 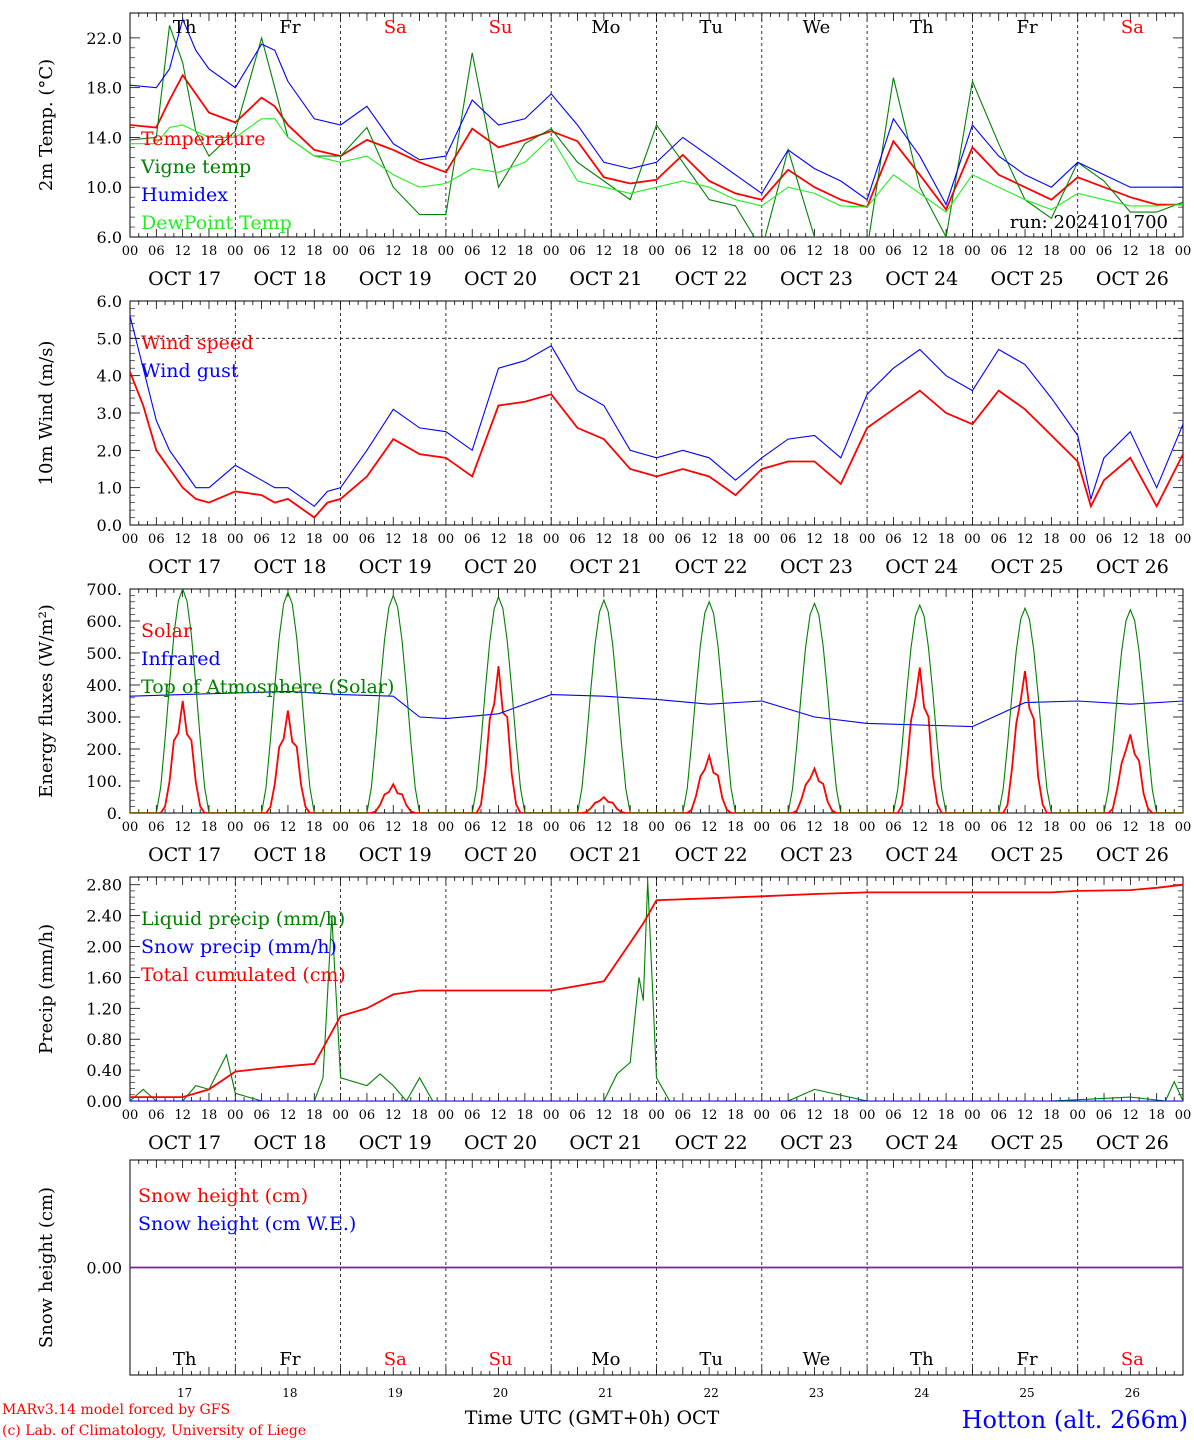 What do you see at coordinates (1089, 222) in the screenshot?
I see `run-label: run: 2024101700` at bounding box center [1089, 222].